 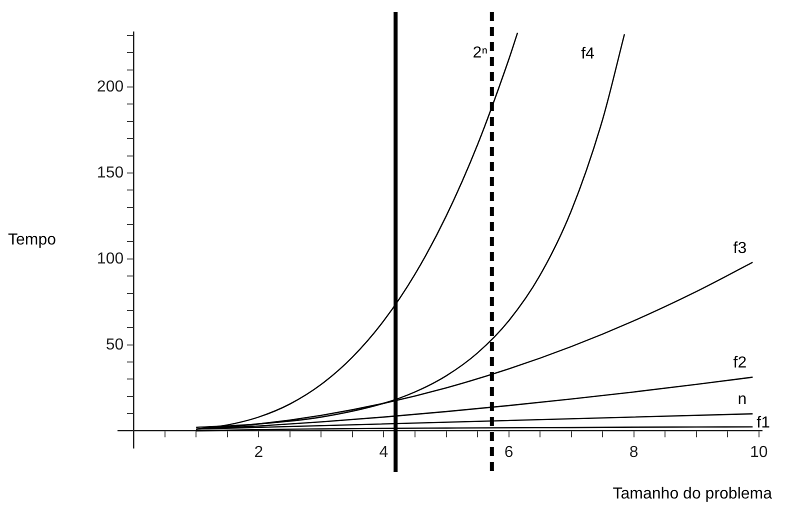 I want to click on y-axis-title: Tempo, so click(x=32, y=239).